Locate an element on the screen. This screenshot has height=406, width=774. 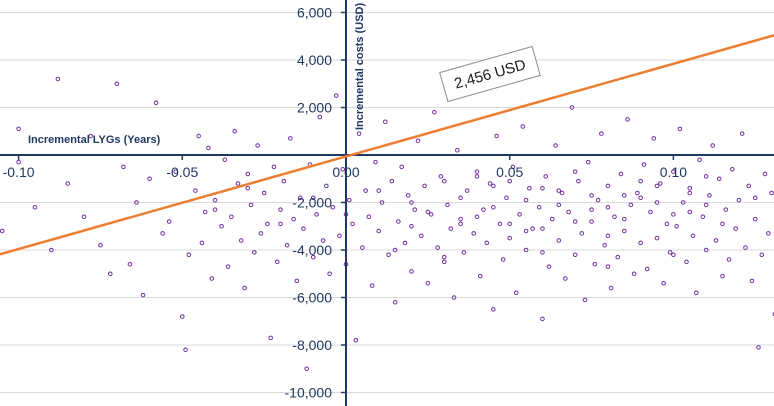
y-tick-label: -2,000 is located at coordinates (312, 203).